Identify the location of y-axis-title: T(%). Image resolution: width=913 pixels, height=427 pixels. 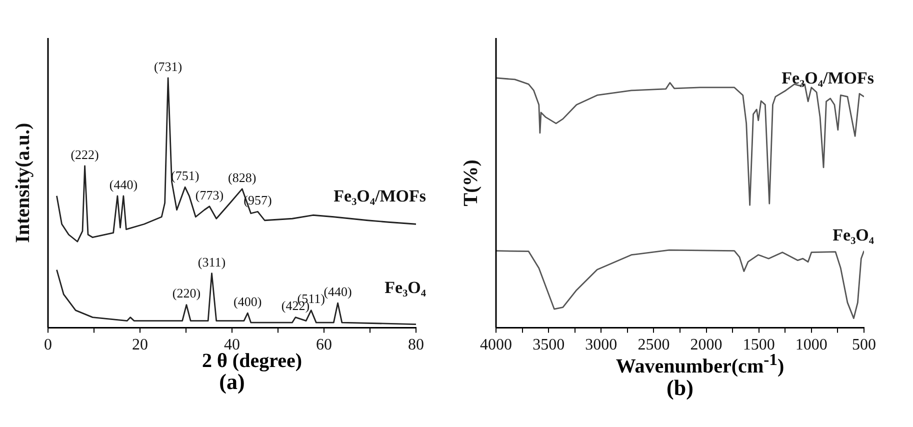
(471, 183).